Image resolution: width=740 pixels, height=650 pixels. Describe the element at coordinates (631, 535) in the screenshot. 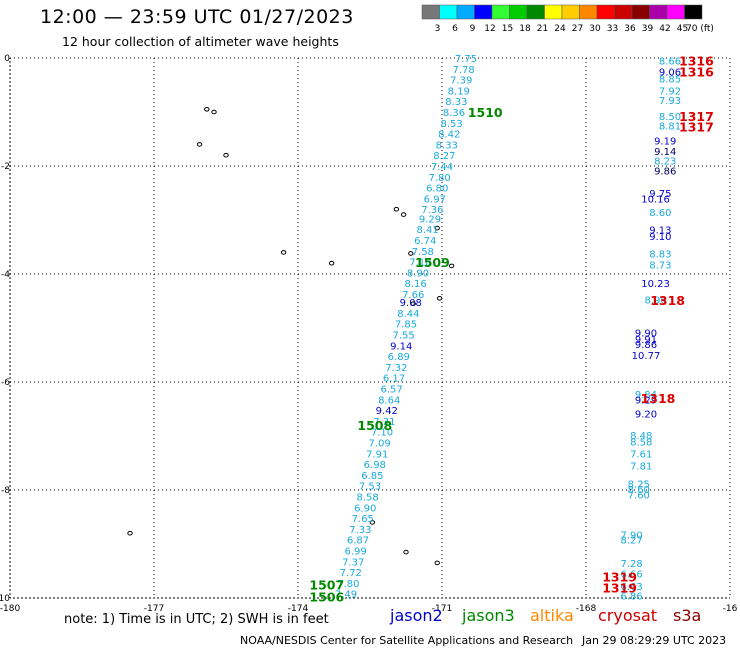

I see `swh-value: 7.90` at that location.